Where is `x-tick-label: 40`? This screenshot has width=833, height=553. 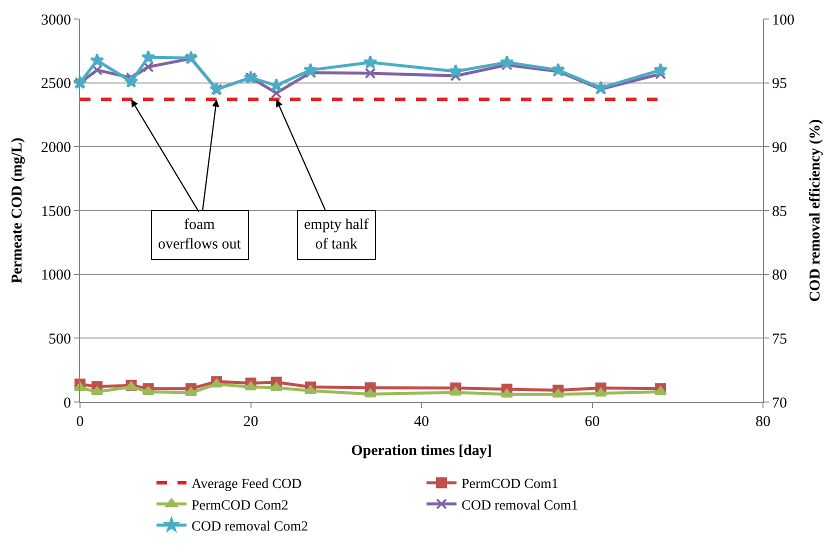
x-tick-label: 40 is located at coordinates (421, 422).